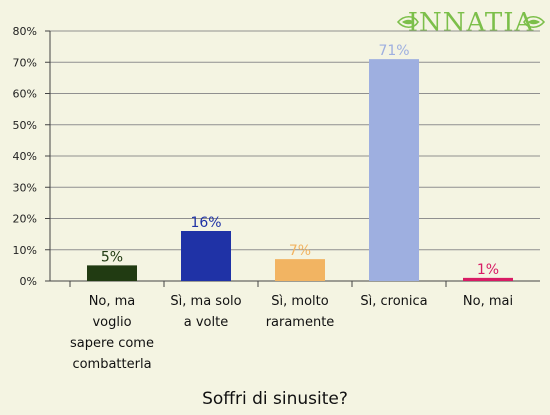  What do you see at coordinates (205, 312) in the screenshot?
I see `x-tick-label: Sì, ma solo a volte` at bounding box center [205, 312].